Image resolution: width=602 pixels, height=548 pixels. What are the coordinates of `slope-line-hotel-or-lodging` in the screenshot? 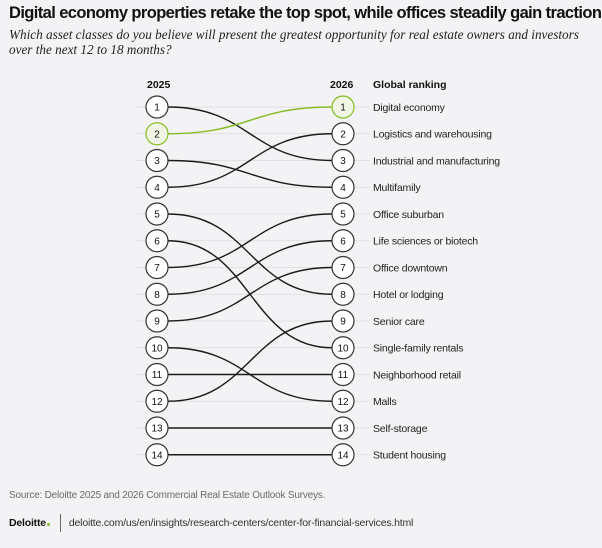 It's located at (250, 254).